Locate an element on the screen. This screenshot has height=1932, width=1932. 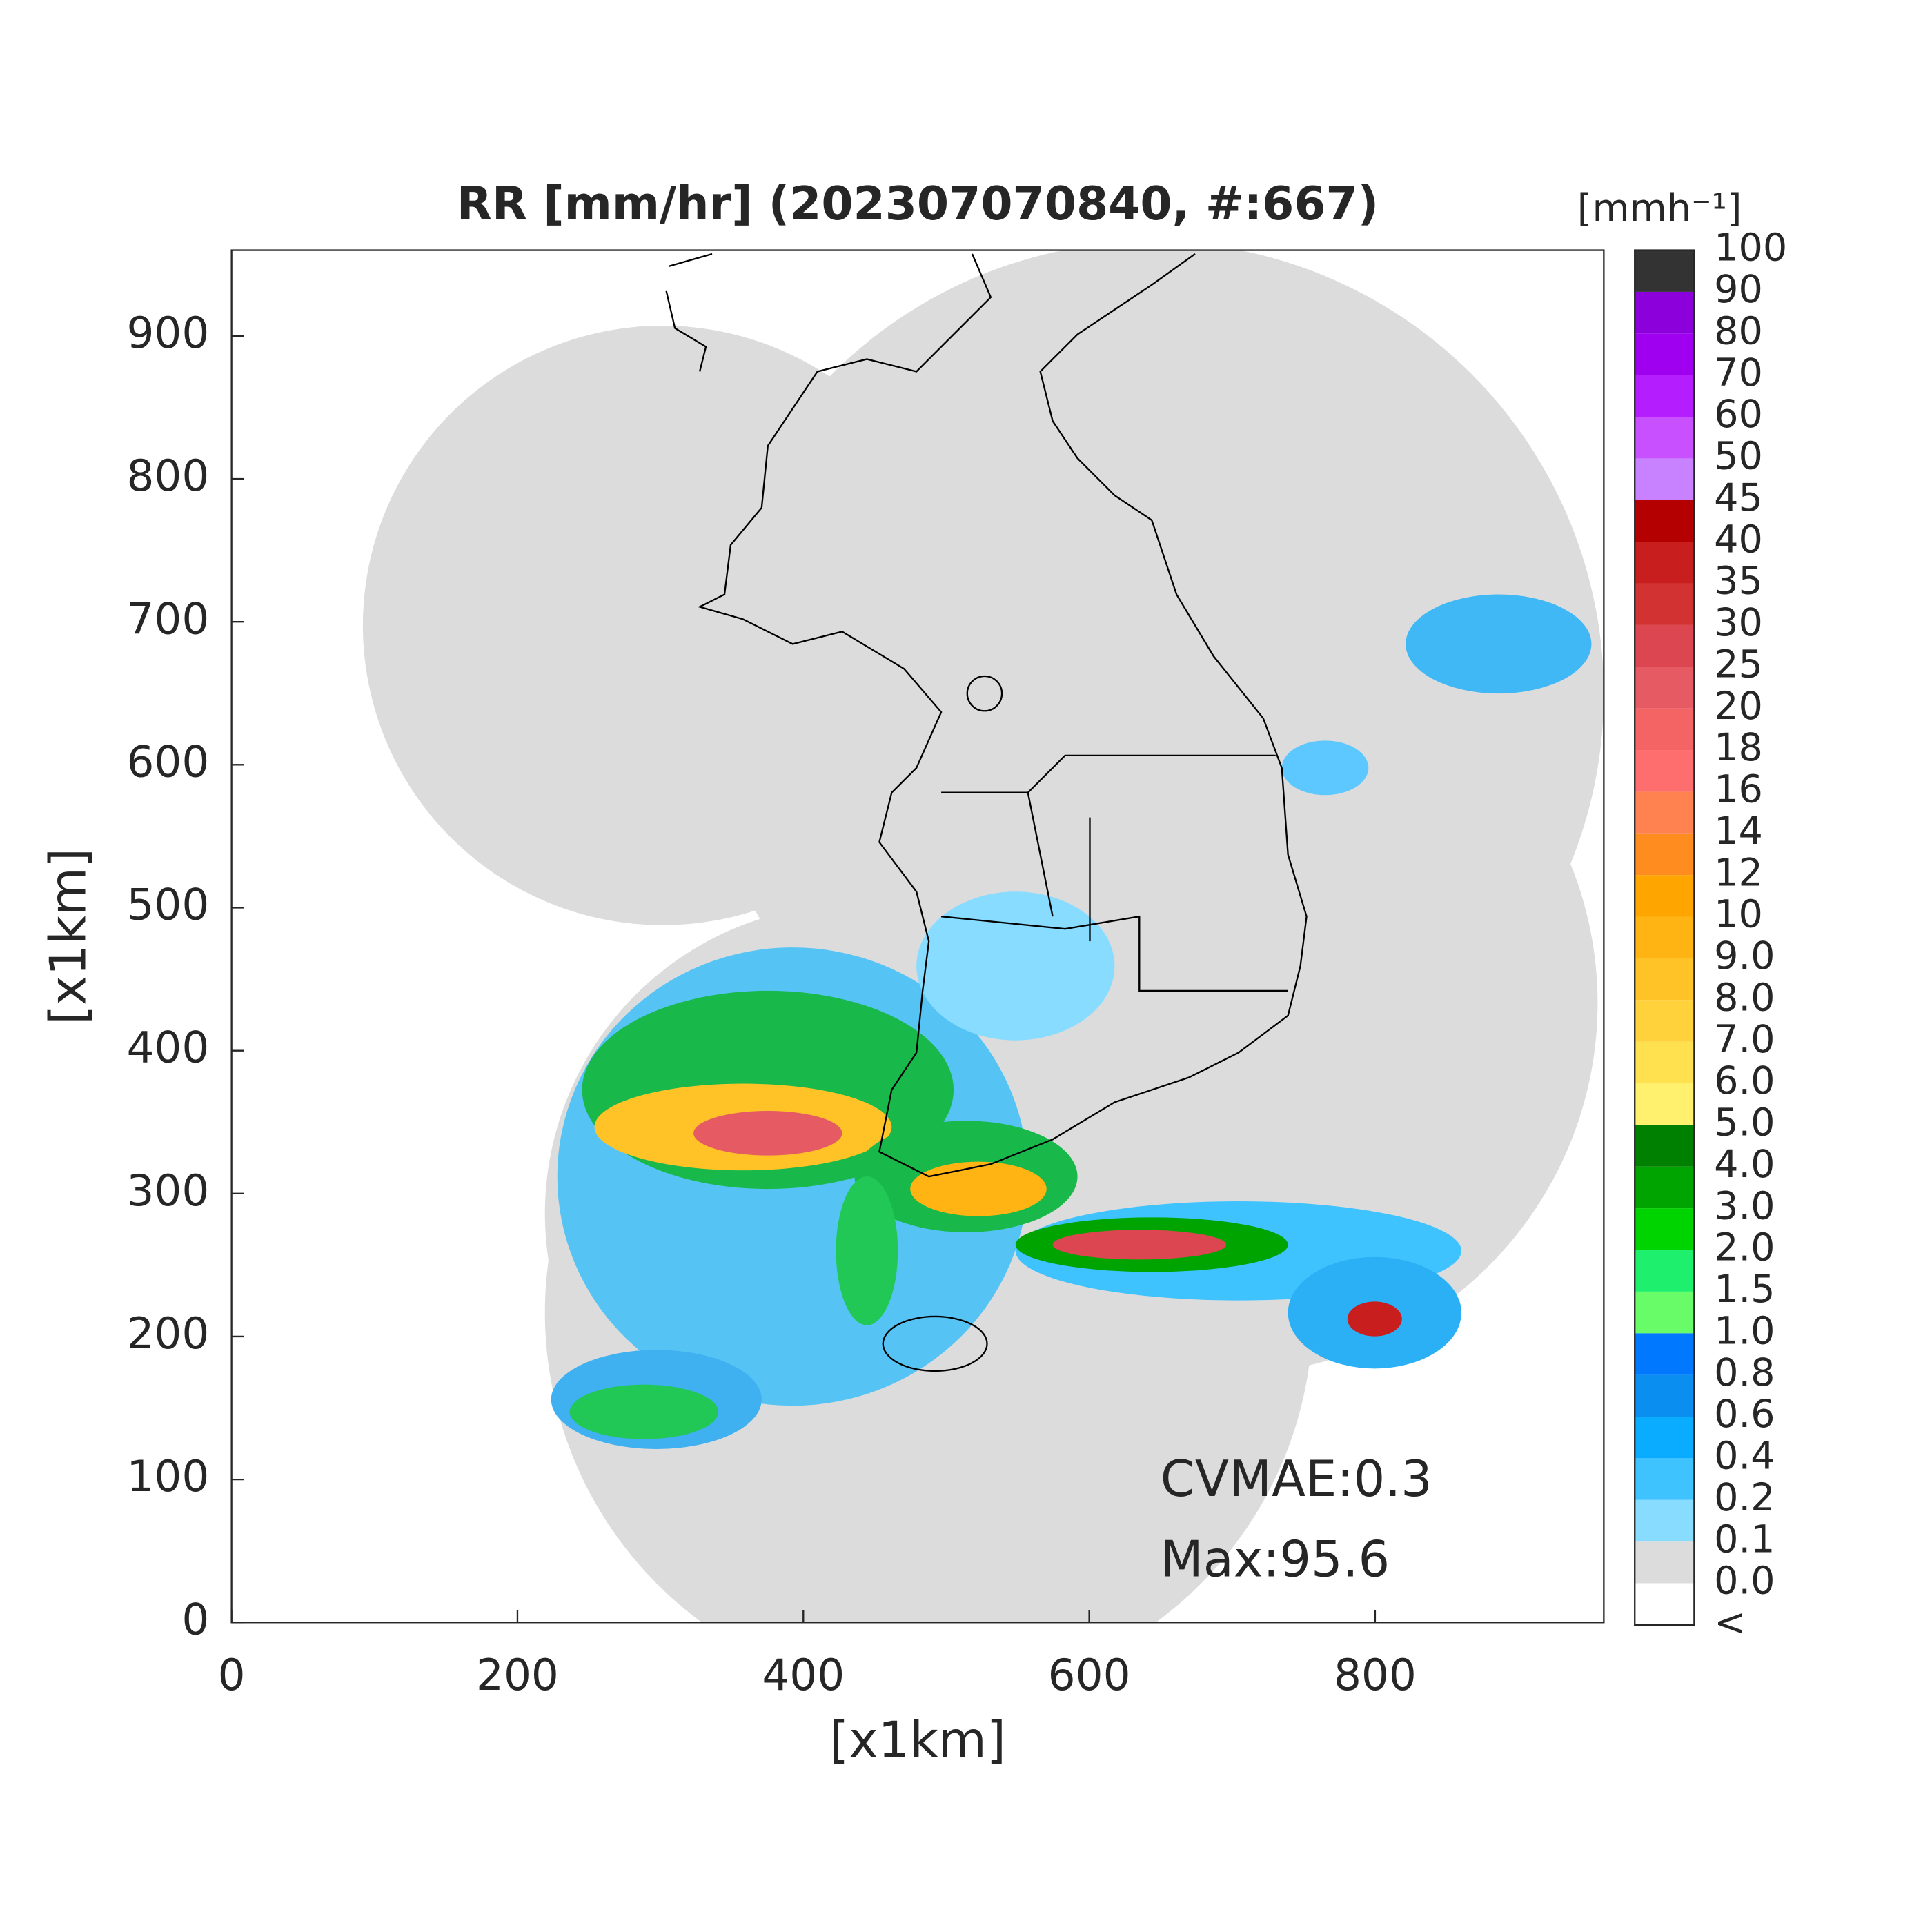
colorbar-level: 3.0 is located at coordinates (1744, 1205).